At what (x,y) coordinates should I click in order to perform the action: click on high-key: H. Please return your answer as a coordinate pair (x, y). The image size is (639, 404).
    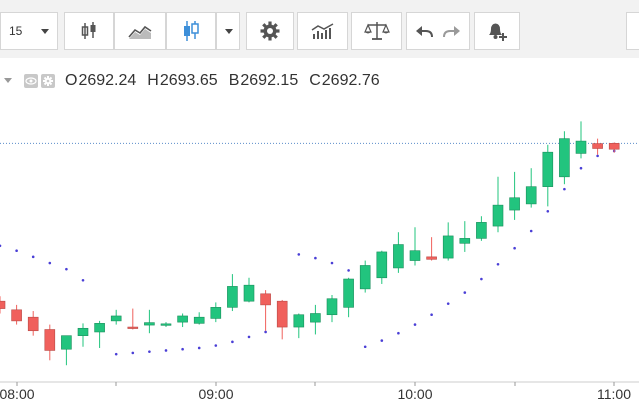
    Looking at the image, I should click on (153, 80).